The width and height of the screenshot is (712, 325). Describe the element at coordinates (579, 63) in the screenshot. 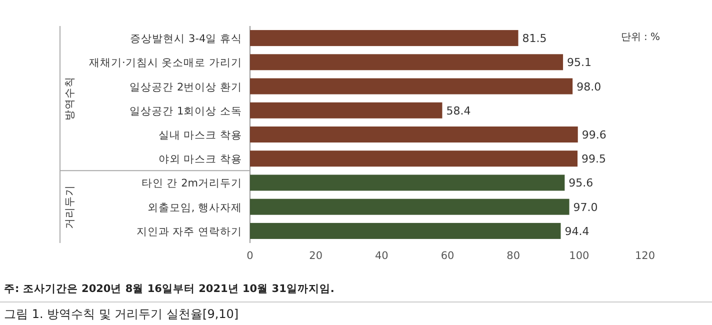

I see `data-label: 95.1` at that location.